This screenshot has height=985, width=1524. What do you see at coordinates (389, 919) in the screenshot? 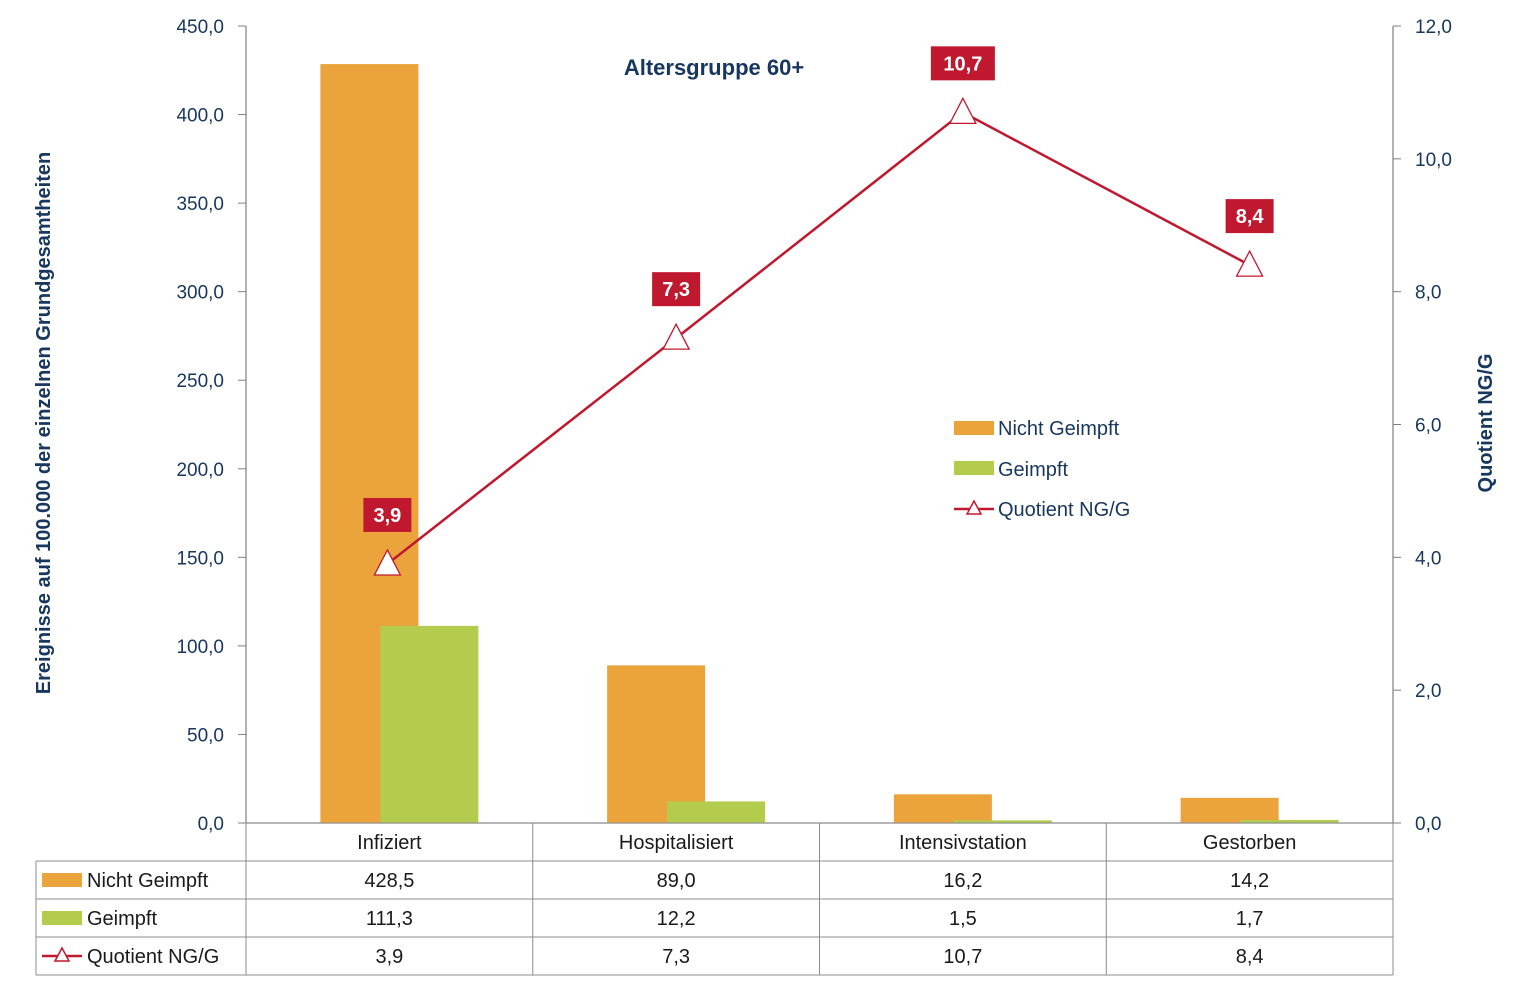
I see `table-cell: 111,3` at bounding box center [389, 919].